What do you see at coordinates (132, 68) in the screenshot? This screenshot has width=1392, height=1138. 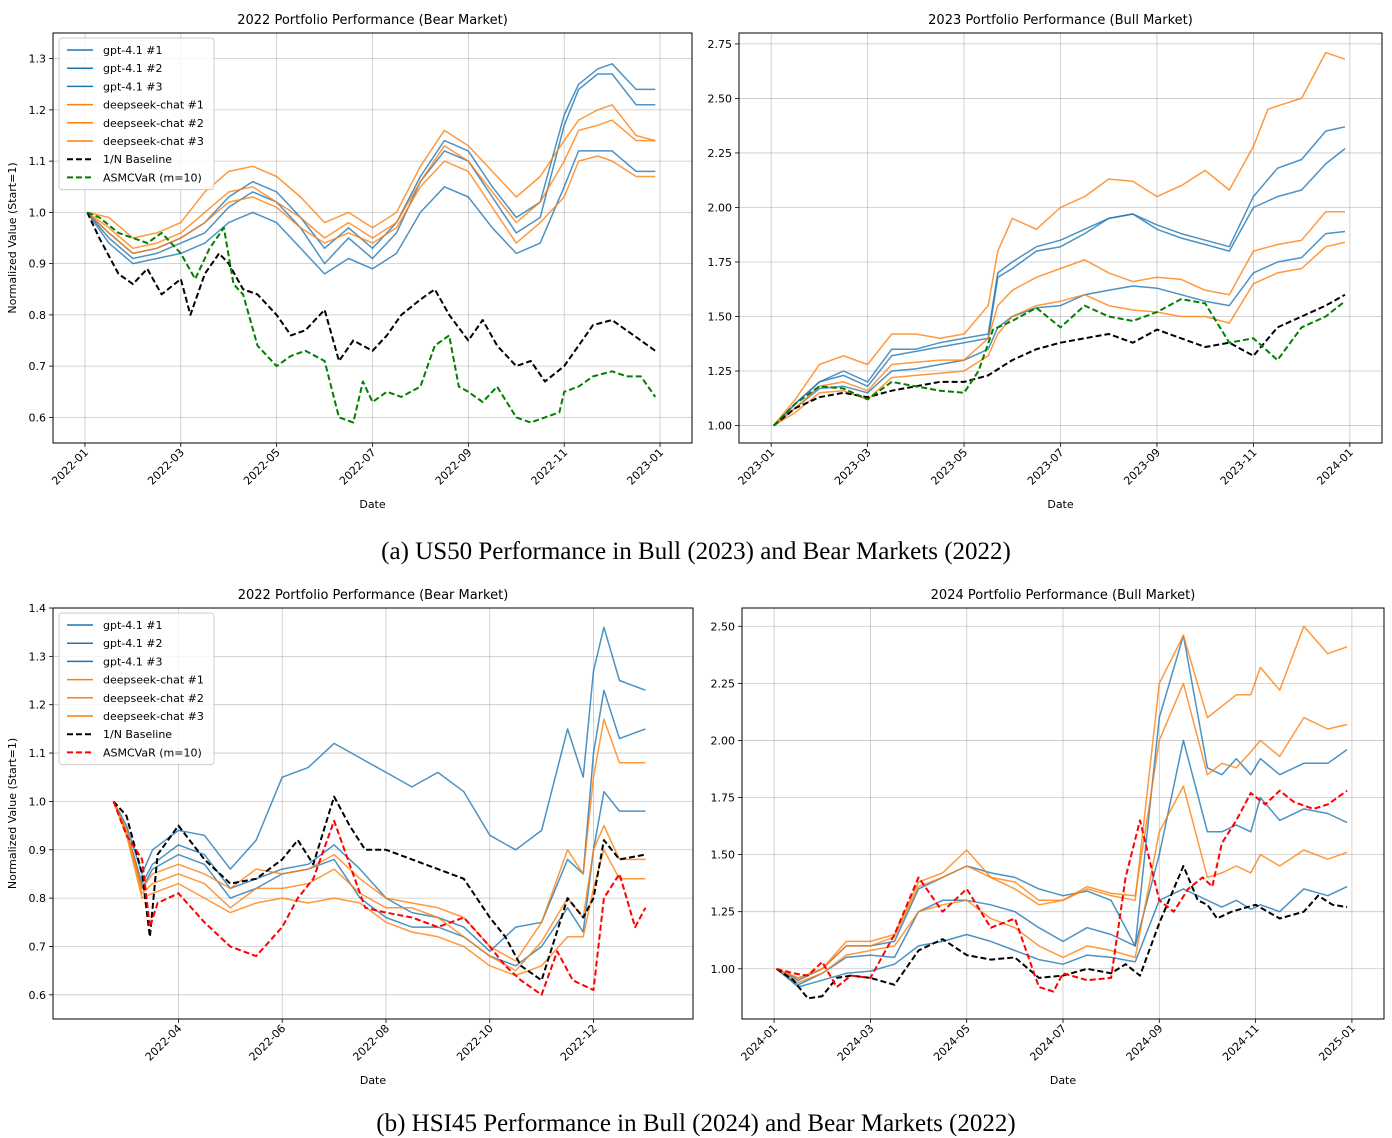 I see `legend-label: gpt-4.1 #2` at bounding box center [132, 68].